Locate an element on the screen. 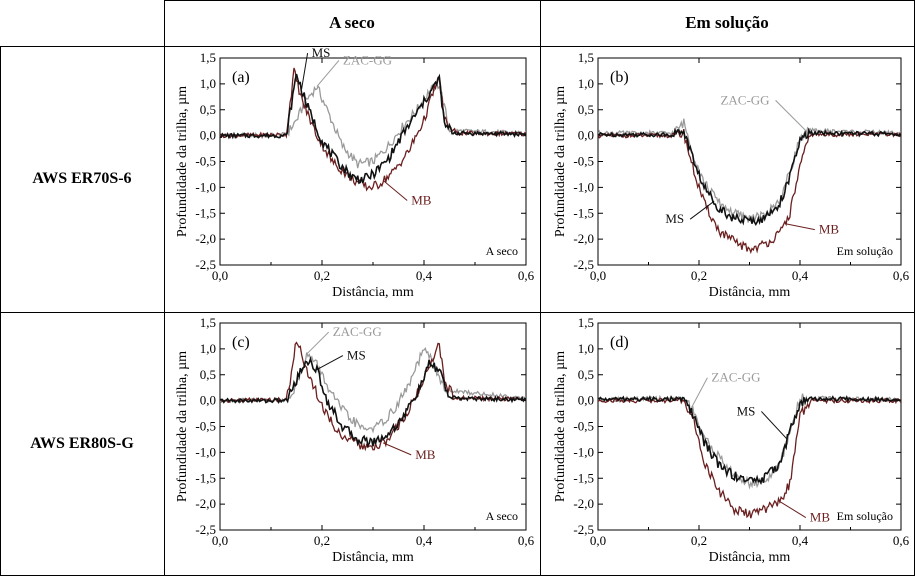 This screenshot has height=576, width=915. row-header-er80sg: AWS ER80S-G is located at coordinates (82, 443).